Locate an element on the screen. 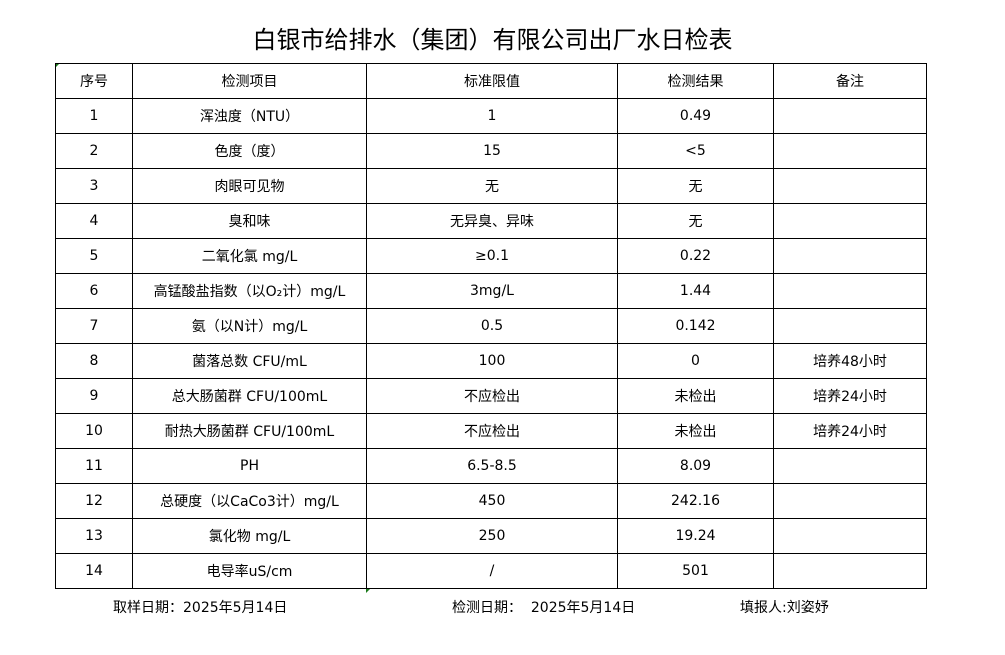 The width and height of the screenshot is (1005, 655). table-row: 11 PH 6.5-8.5 8.09 is located at coordinates (491, 466).